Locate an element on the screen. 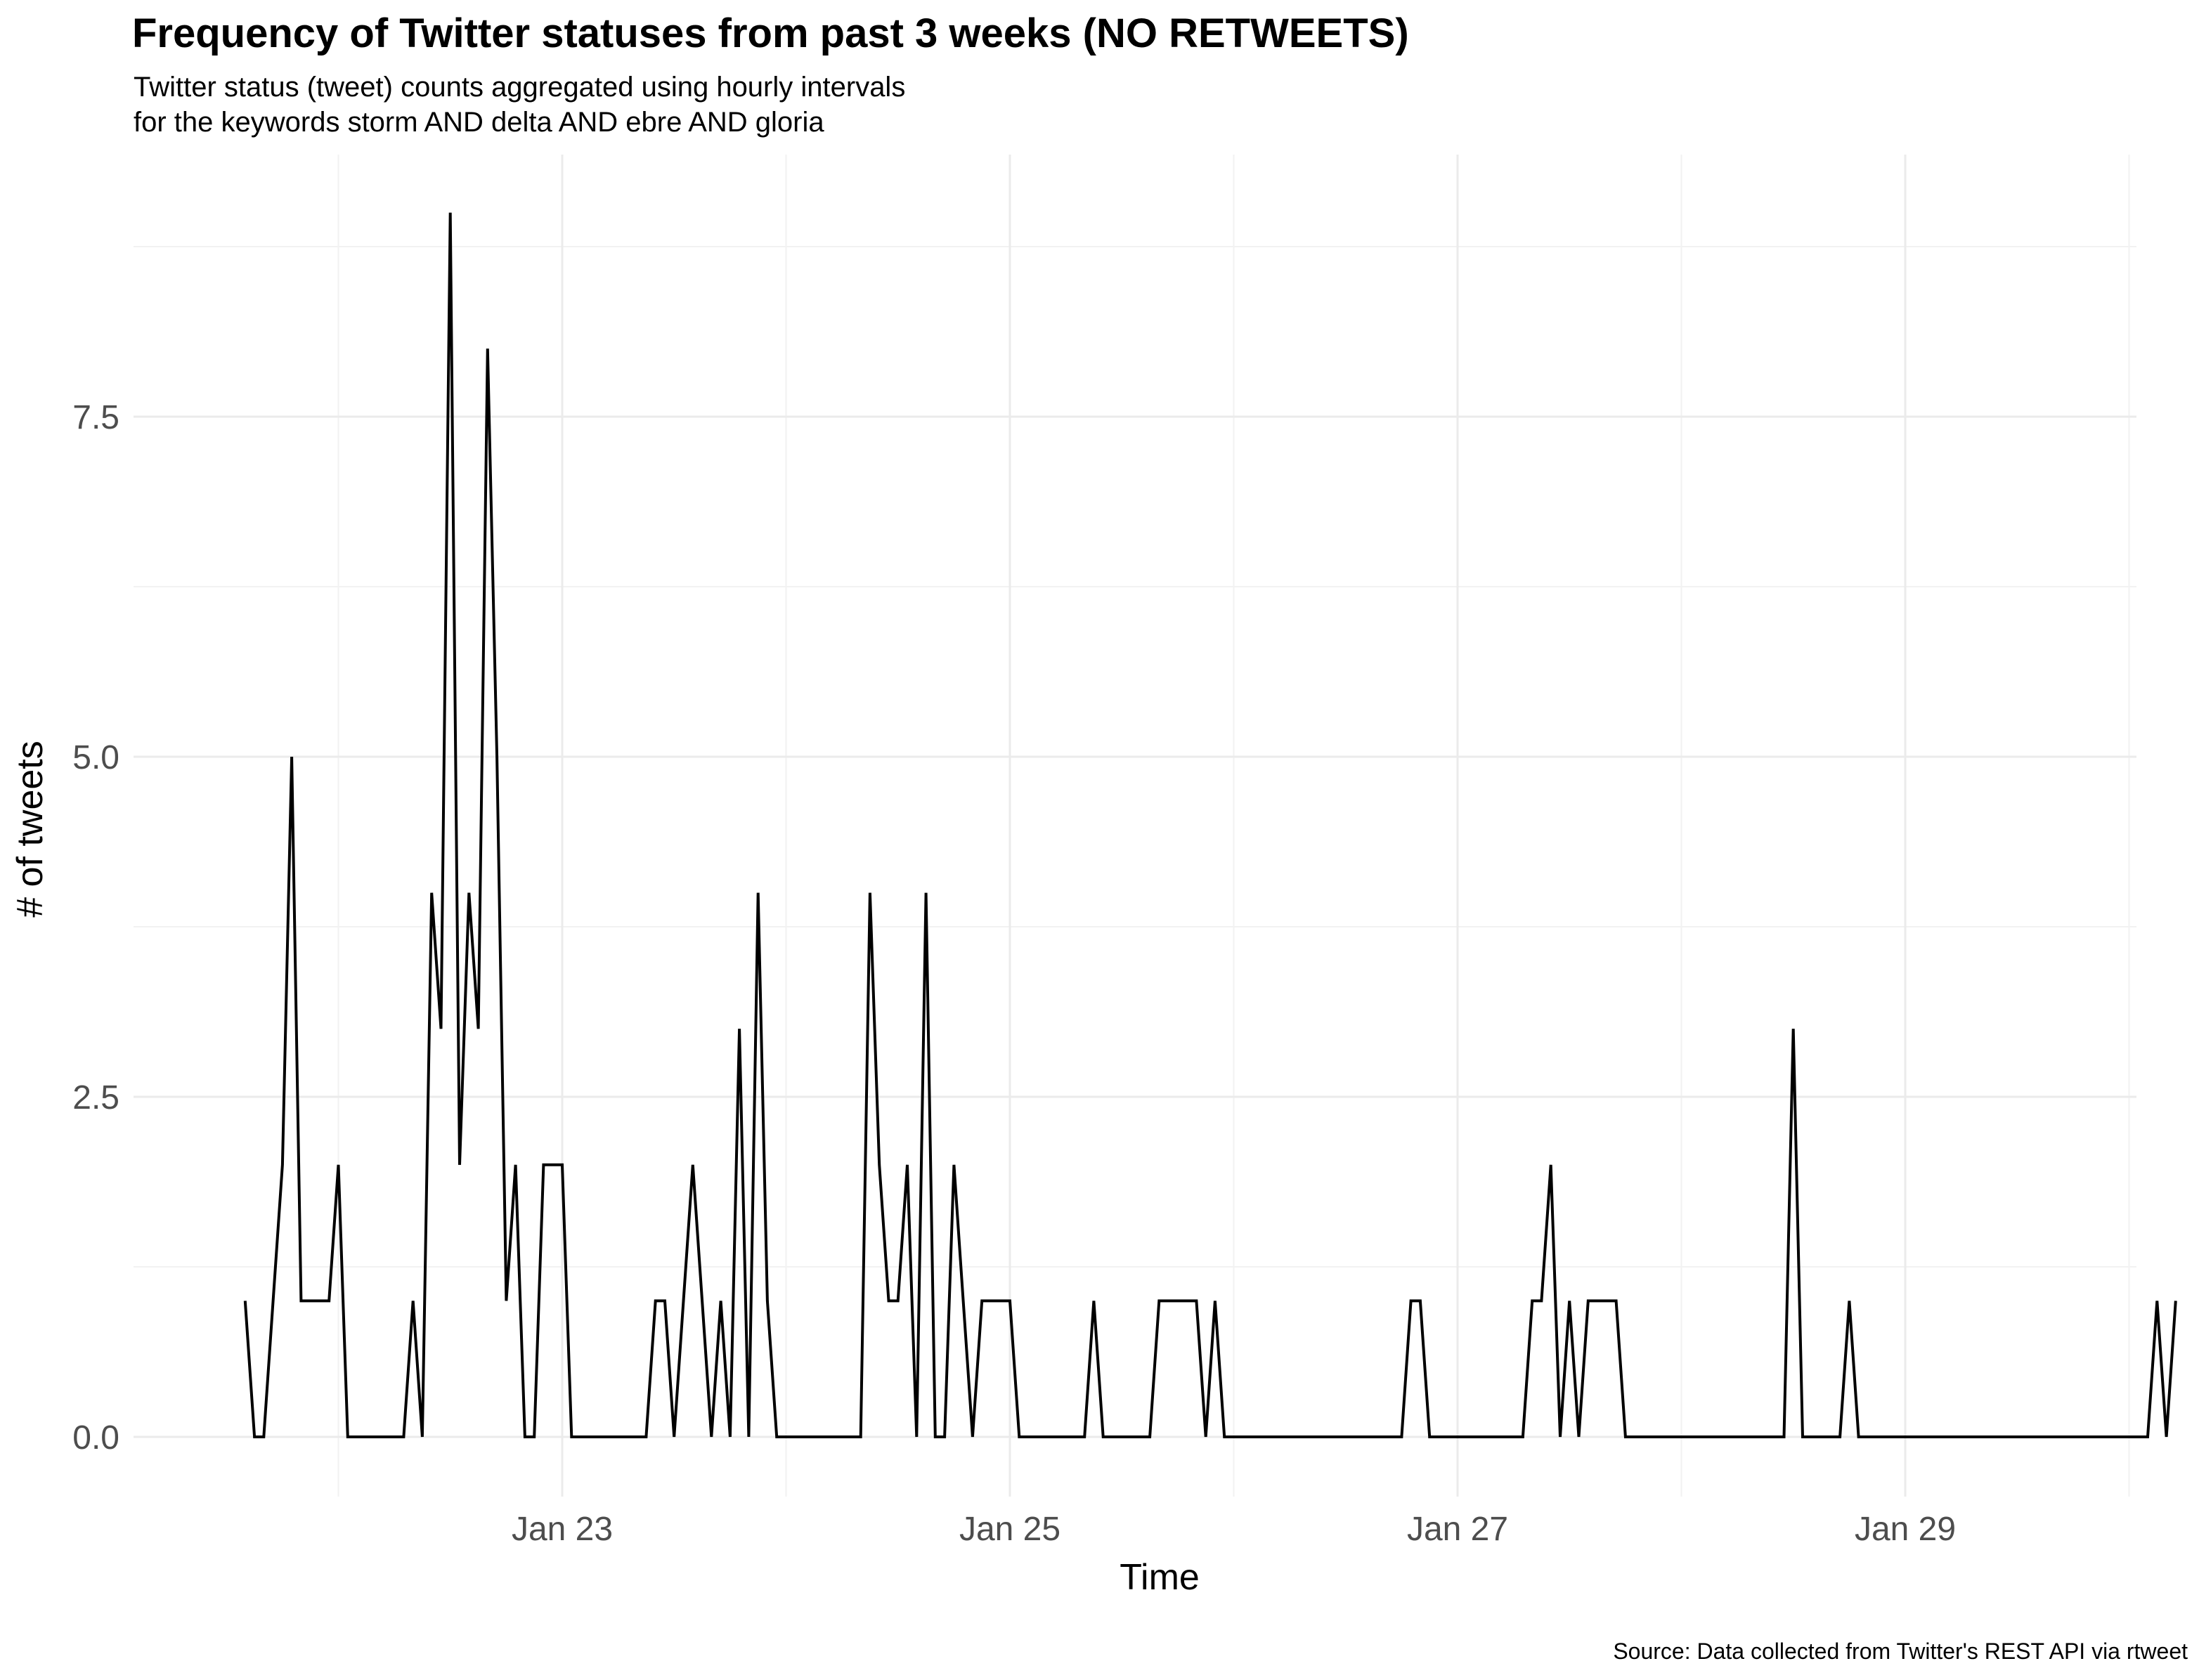 The image size is (2199, 1680). x-tick-label: Jan 23 is located at coordinates (562, 1529).